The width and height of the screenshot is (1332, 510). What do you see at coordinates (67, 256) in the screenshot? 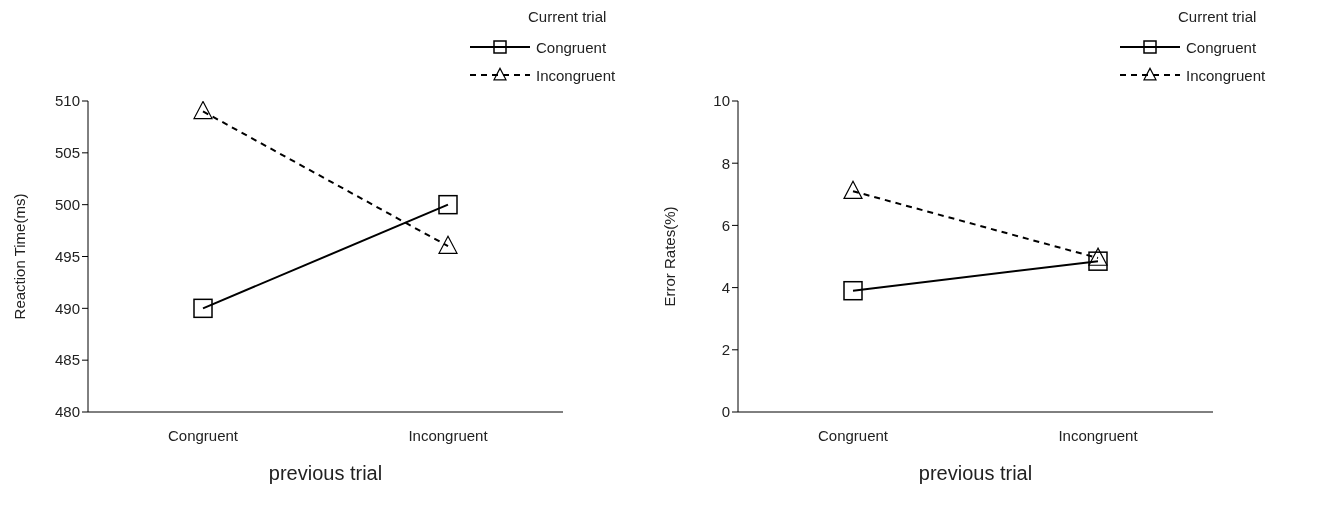
I see `y-tick-label: 495` at bounding box center [67, 256].